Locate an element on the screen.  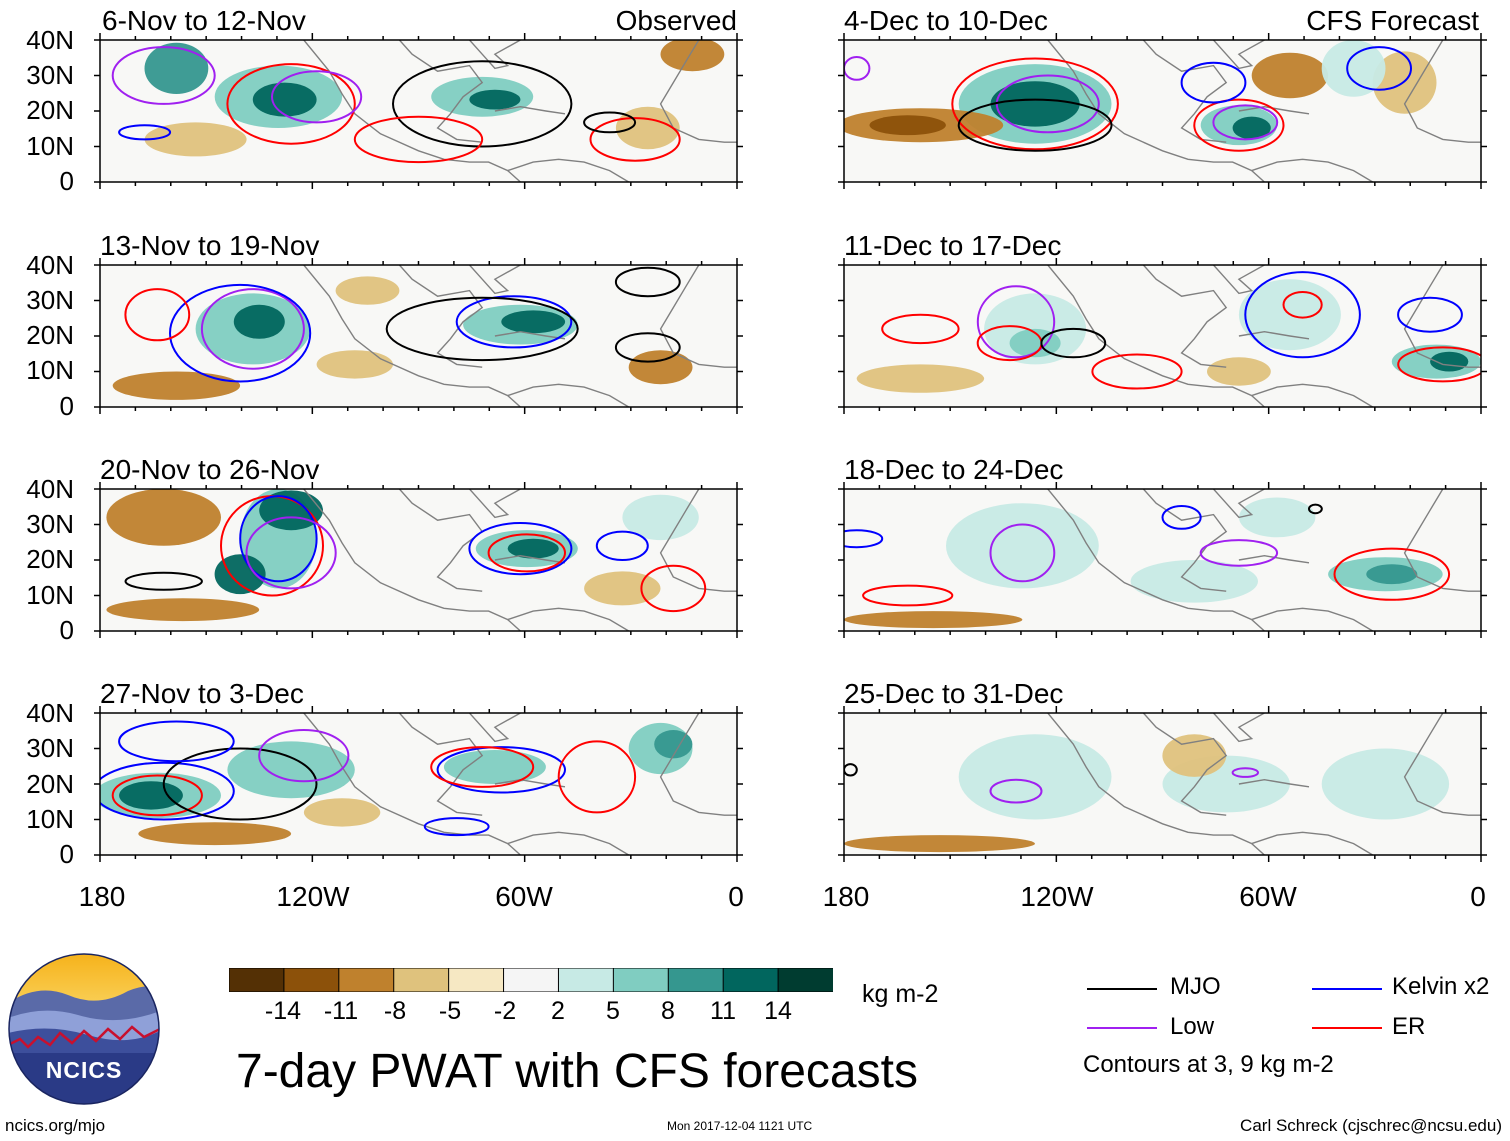
legend-label-kelvin: Kelvin x2 is located at coordinates (1441, 986).